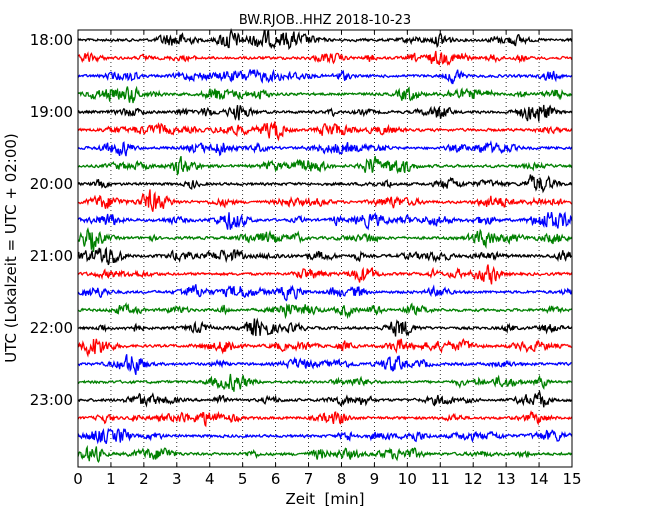  Describe the element at coordinates (177, 479) in the screenshot. I see `x-tick-label-3: 3` at that location.